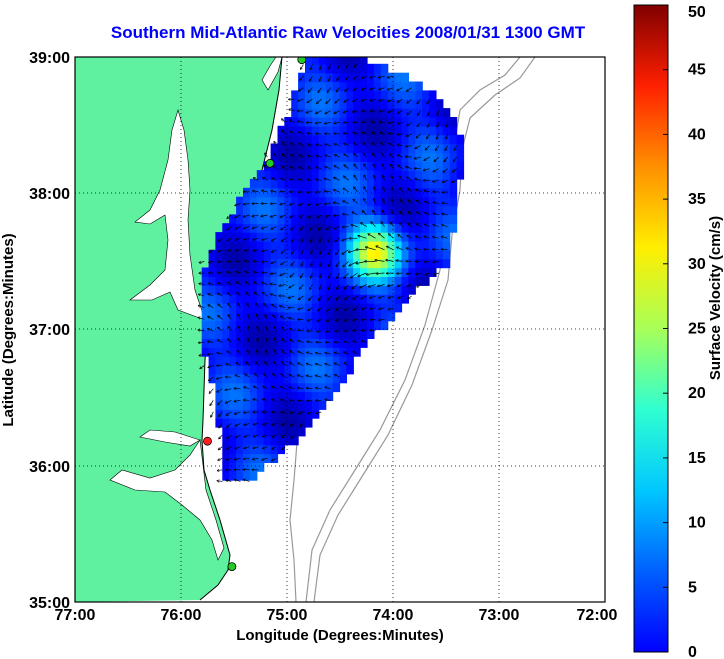 Image resolution: width=724 pixels, height=659 pixels. Describe the element at coordinates (181, 615) in the screenshot. I see `lon-tick-label: 76:00` at that location.